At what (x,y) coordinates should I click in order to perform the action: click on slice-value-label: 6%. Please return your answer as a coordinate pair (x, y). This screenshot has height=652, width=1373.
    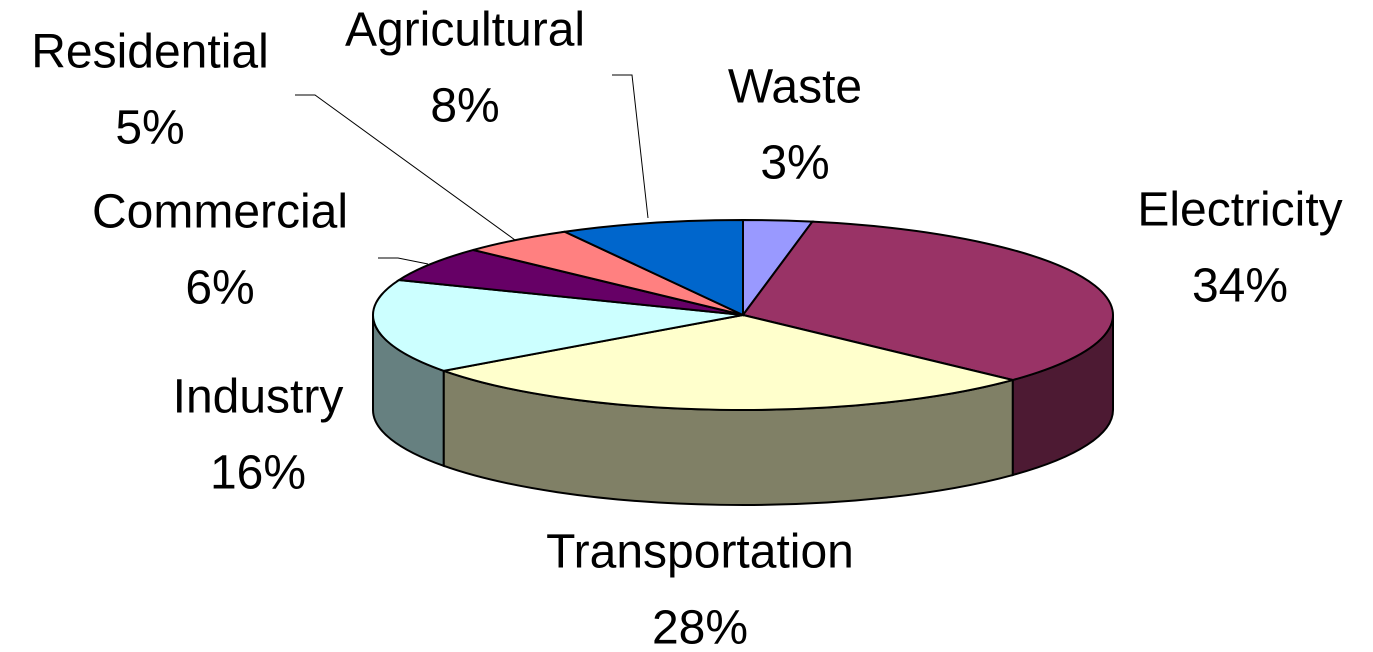
    Looking at the image, I should click on (219, 288).